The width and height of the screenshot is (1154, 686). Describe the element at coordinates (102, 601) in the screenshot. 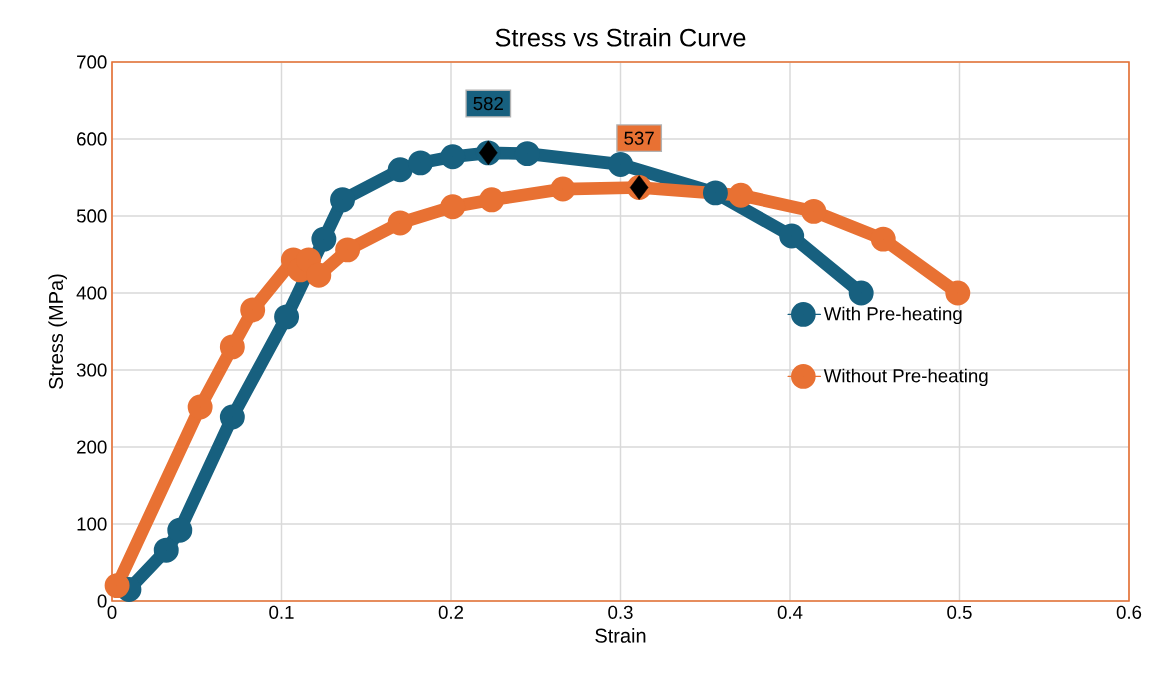

I see `y-tick-label: 0` at that location.